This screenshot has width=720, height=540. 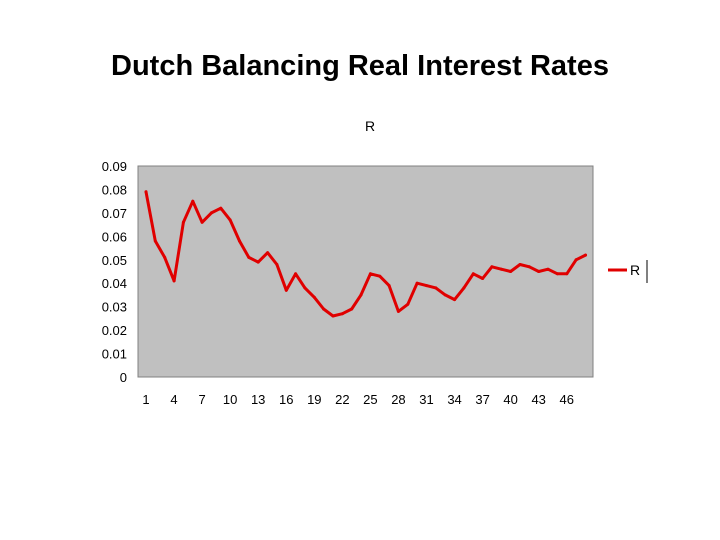 What do you see at coordinates (360, 66) in the screenshot?
I see `slide-title: Dutch Balancing Real Interest Rates` at bounding box center [360, 66].